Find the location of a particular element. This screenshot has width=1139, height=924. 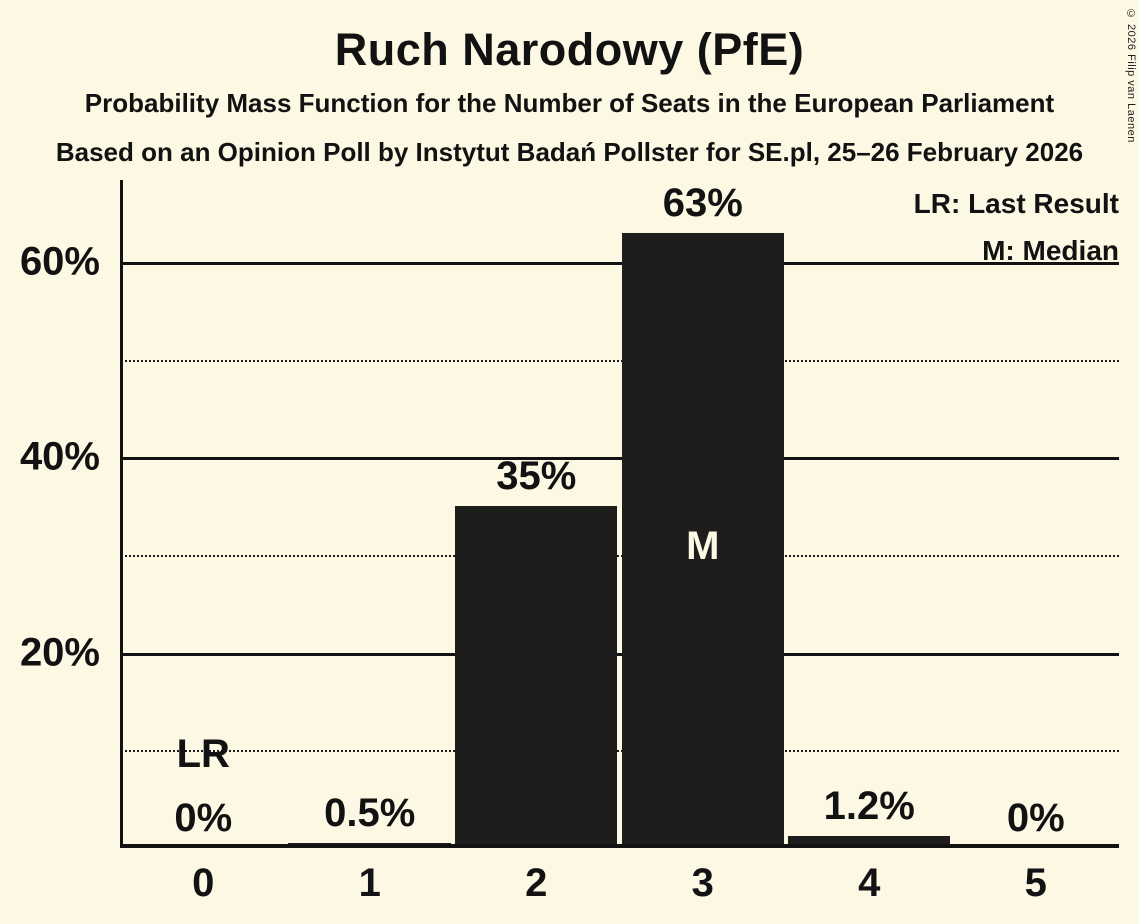

last-result-marker: LR is located at coordinates (203, 754).